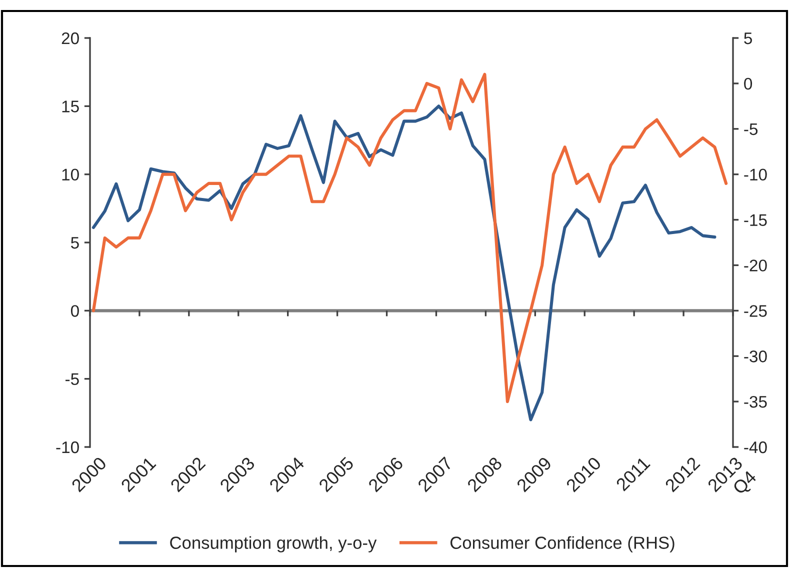  What do you see at coordinates (755, 266) in the screenshot?
I see `y2-tick-label: -20` at bounding box center [755, 266].